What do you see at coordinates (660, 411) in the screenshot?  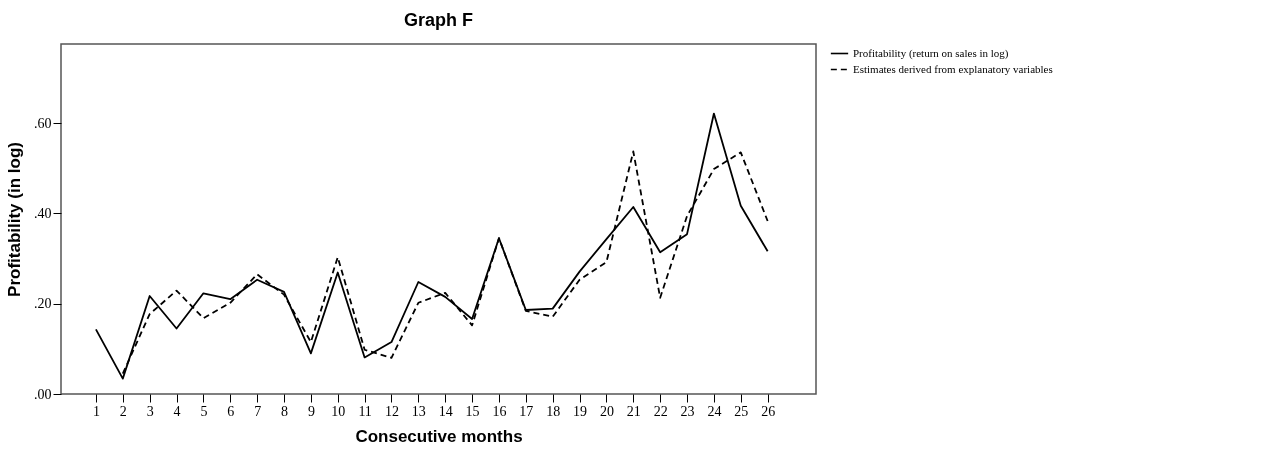 I see `x-tick-label: 22` at bounding box center [660, 411].